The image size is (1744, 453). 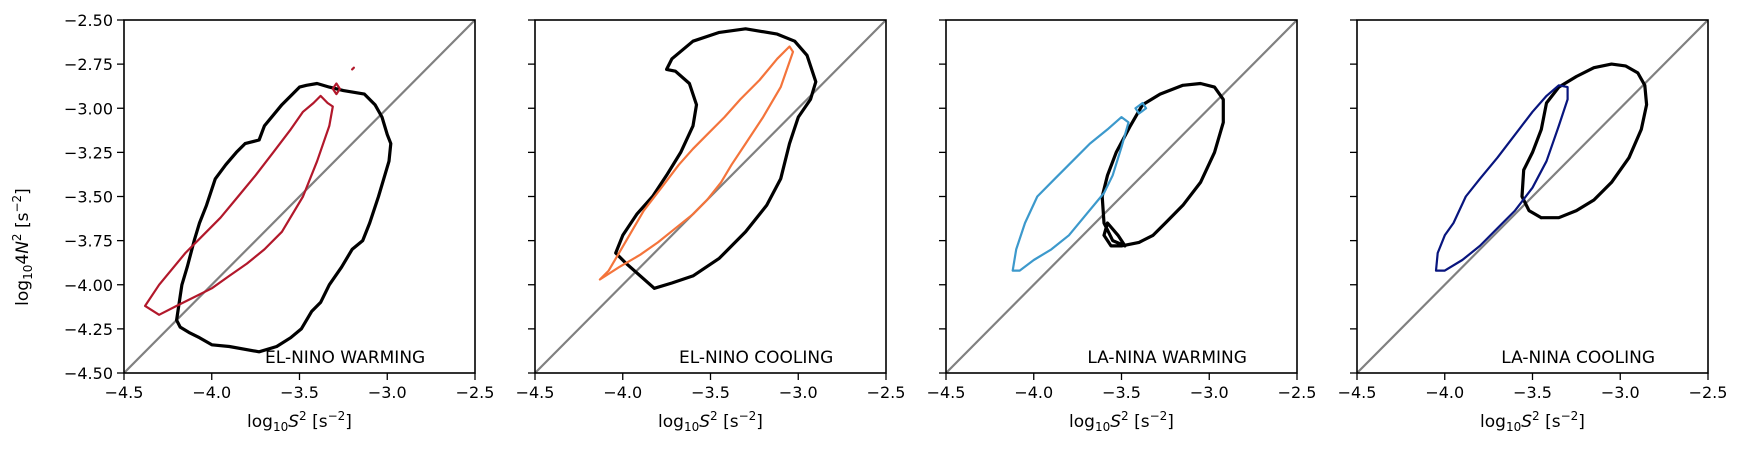 I want to click on panel-title: LA-NINA COOLING, so click(x=1578, y=358).